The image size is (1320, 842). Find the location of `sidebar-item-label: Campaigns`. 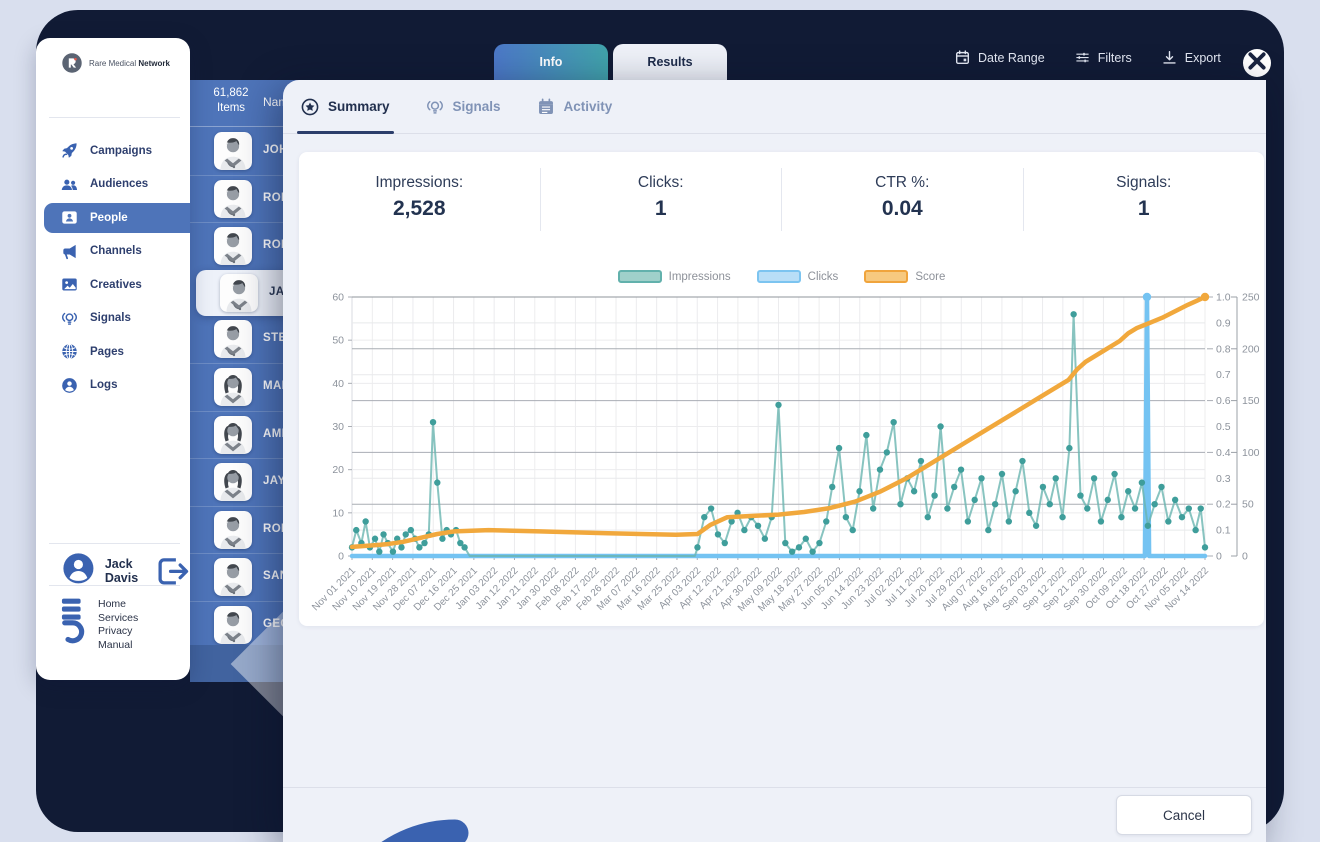

sidebar-item-label: Campaigns is located at coordinates (121, 150).